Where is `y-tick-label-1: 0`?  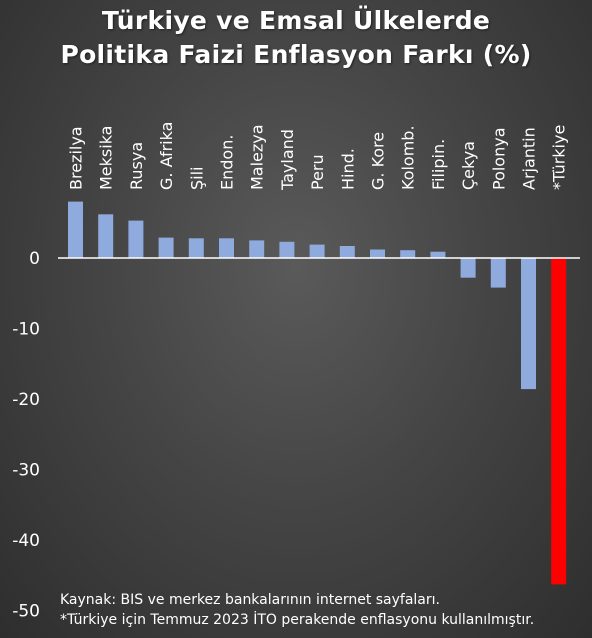
y-tick-label-1: 0 is located at coordinates (34, 259).